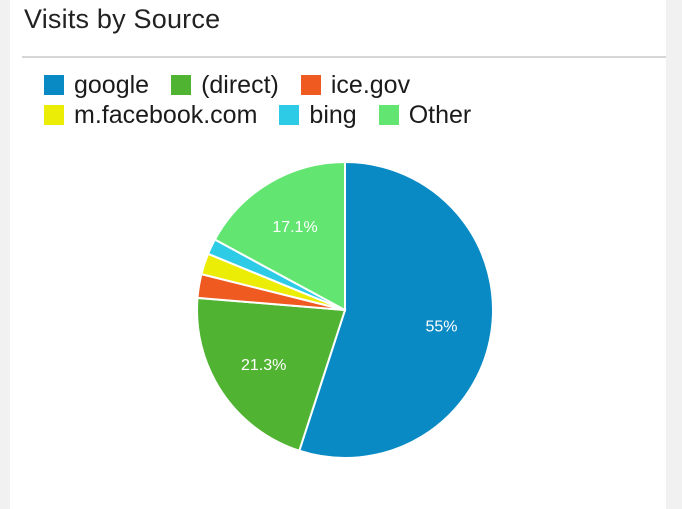 The height and width of the screenshot is (509, 682). I want to click on pie-slice-other, so click(279, 236).